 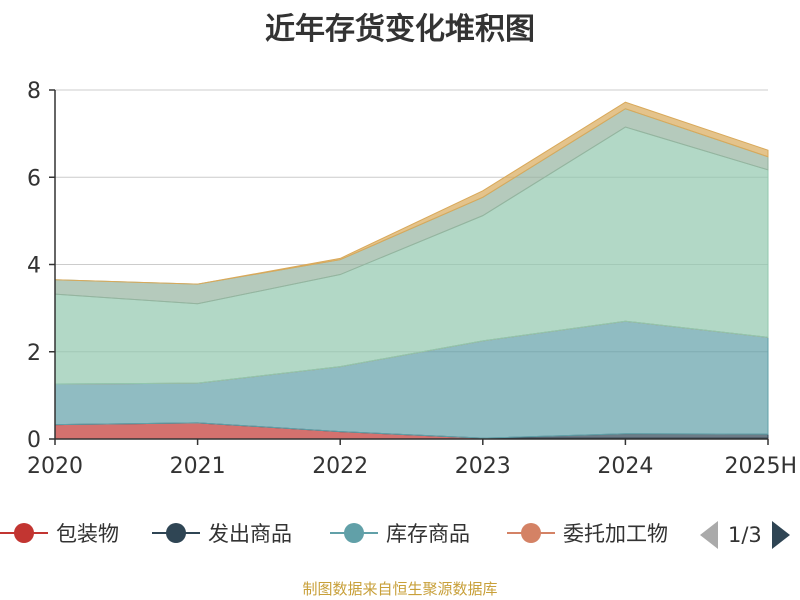 What do you see at coordinates (780, 535) in the screenshot?
I see `pager-next-icon` at bounding box center [780, 535].